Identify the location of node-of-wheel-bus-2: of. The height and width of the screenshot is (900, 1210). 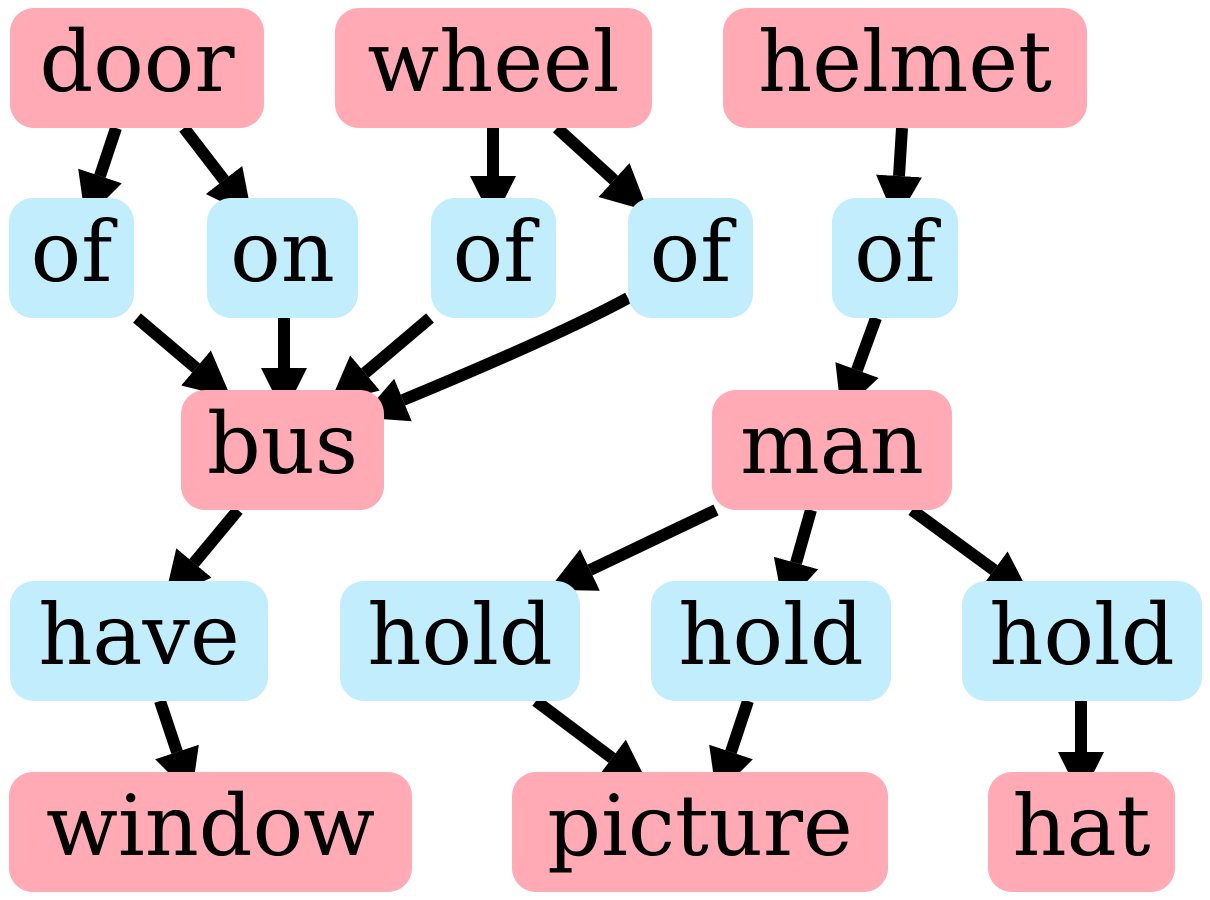
(690, 258).